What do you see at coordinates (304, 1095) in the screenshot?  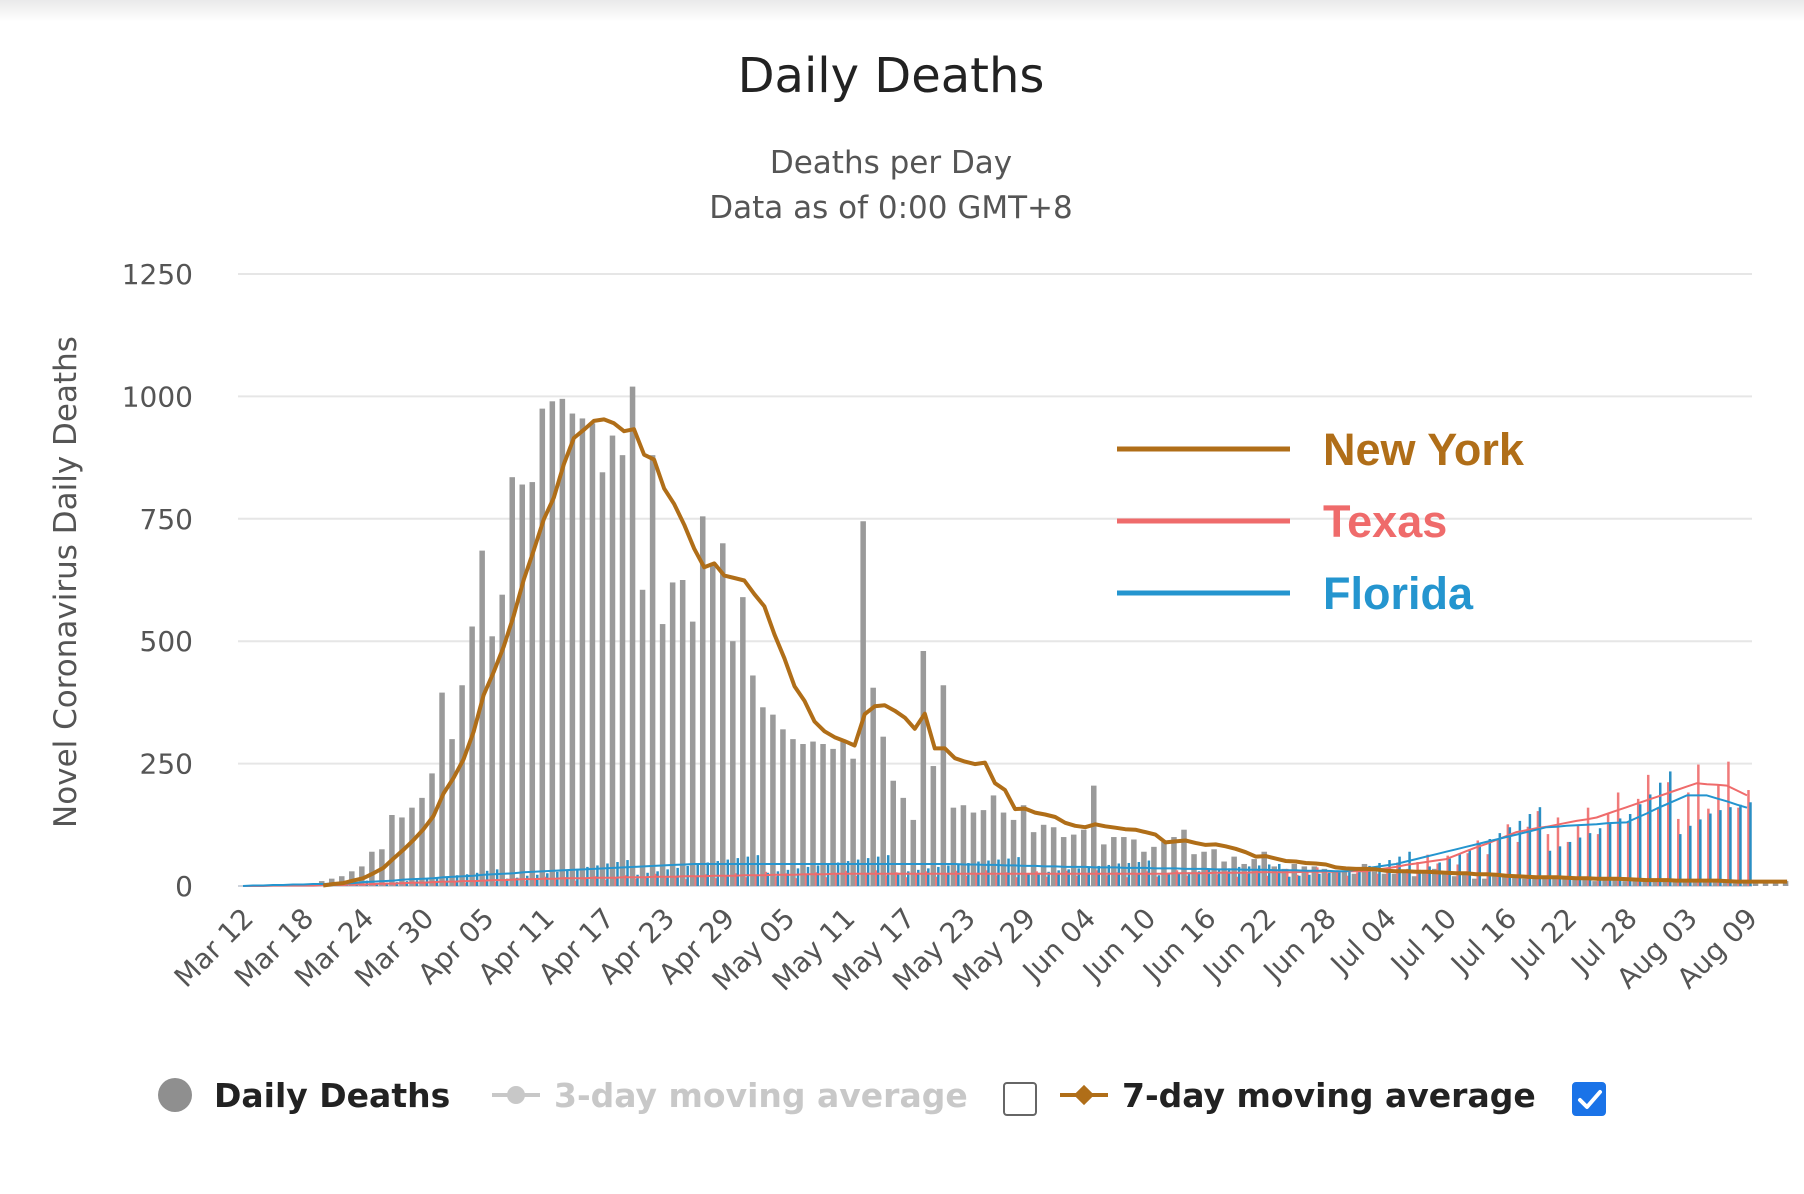 I see `legend-daily-deaths: Daily Deaths` at bounding box center [304, 1095].